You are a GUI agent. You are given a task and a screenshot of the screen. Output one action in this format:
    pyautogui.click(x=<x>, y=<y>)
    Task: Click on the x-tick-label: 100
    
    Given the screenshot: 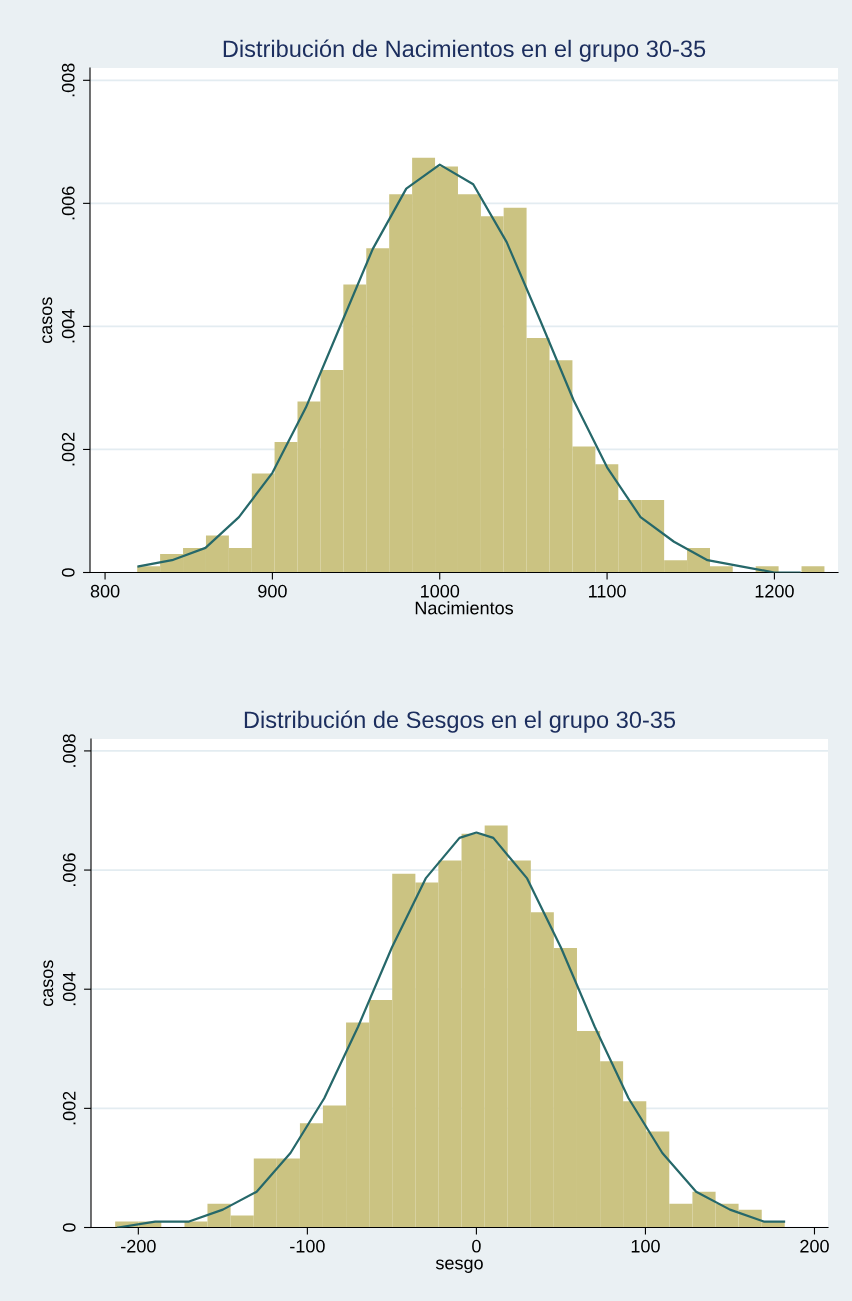 What is the action you would take?
    pyautogui.click(x=645, y=1246)
    